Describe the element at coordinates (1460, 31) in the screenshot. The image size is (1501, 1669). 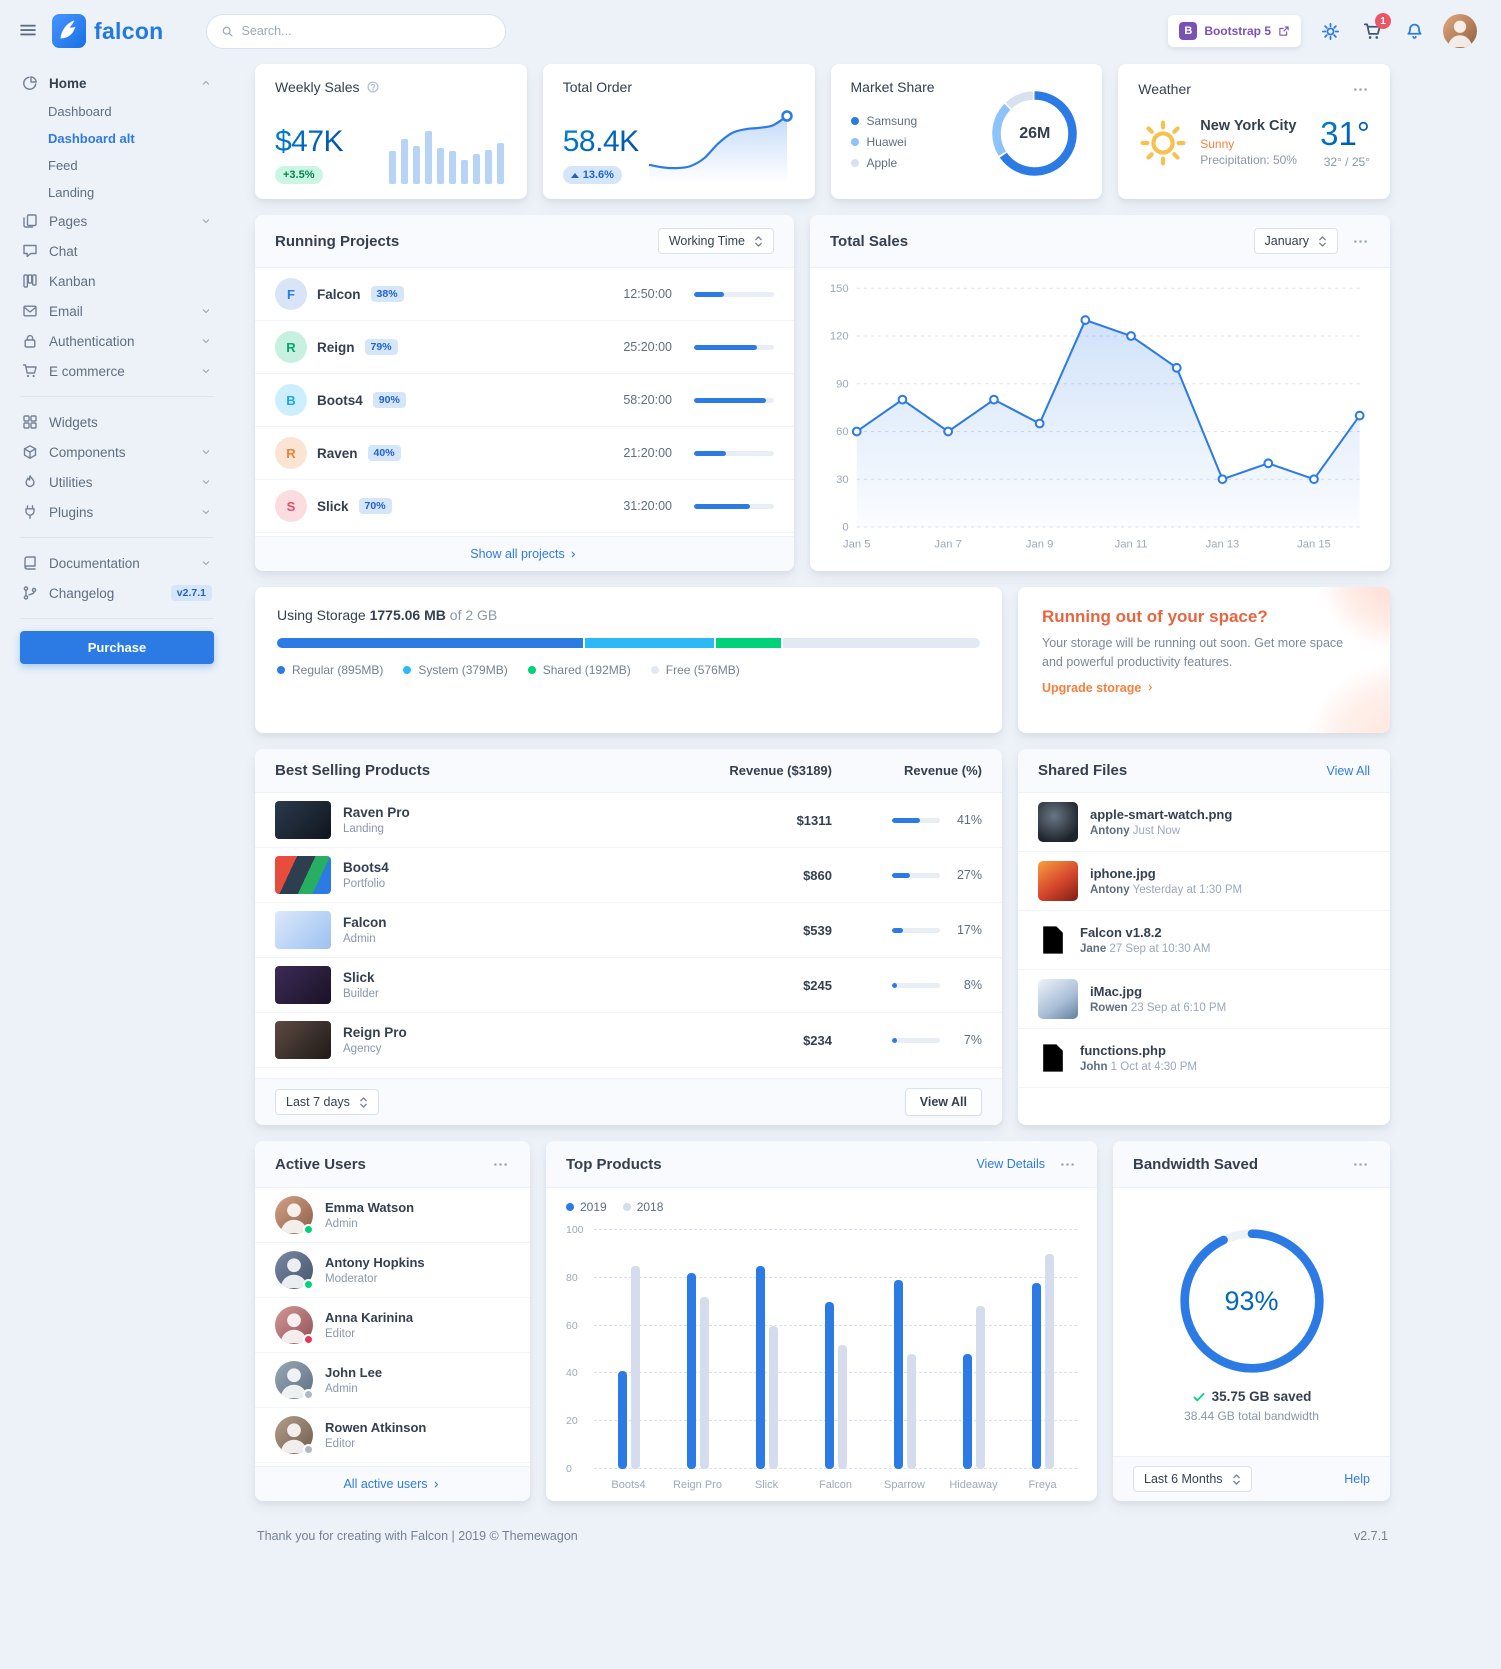
I see `user-avatar` at that location.